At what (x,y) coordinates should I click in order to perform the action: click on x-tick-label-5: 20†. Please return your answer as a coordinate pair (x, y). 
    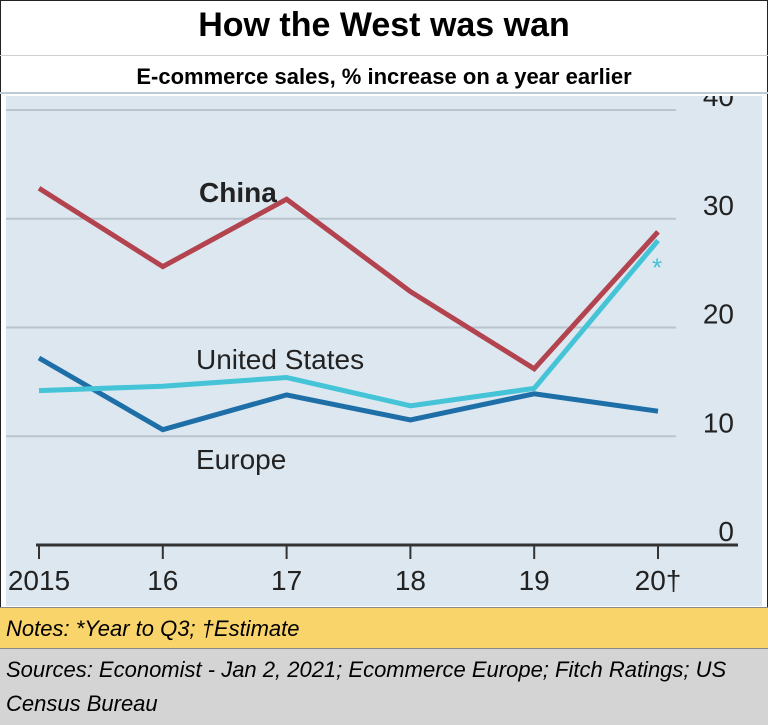
    Looking at the image, I should click on (658, 580).